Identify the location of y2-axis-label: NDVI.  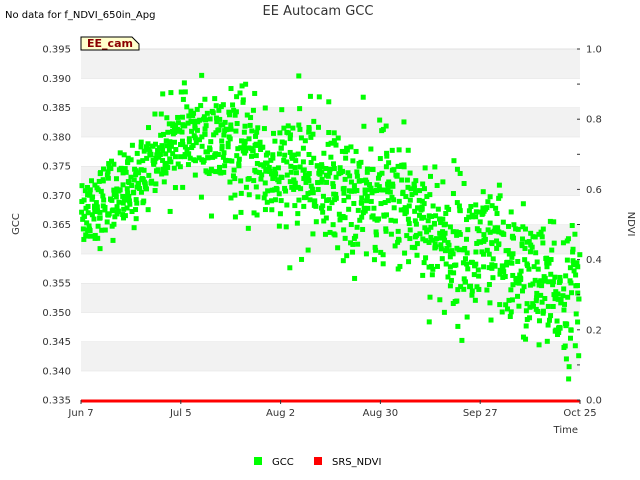
(630, 224).